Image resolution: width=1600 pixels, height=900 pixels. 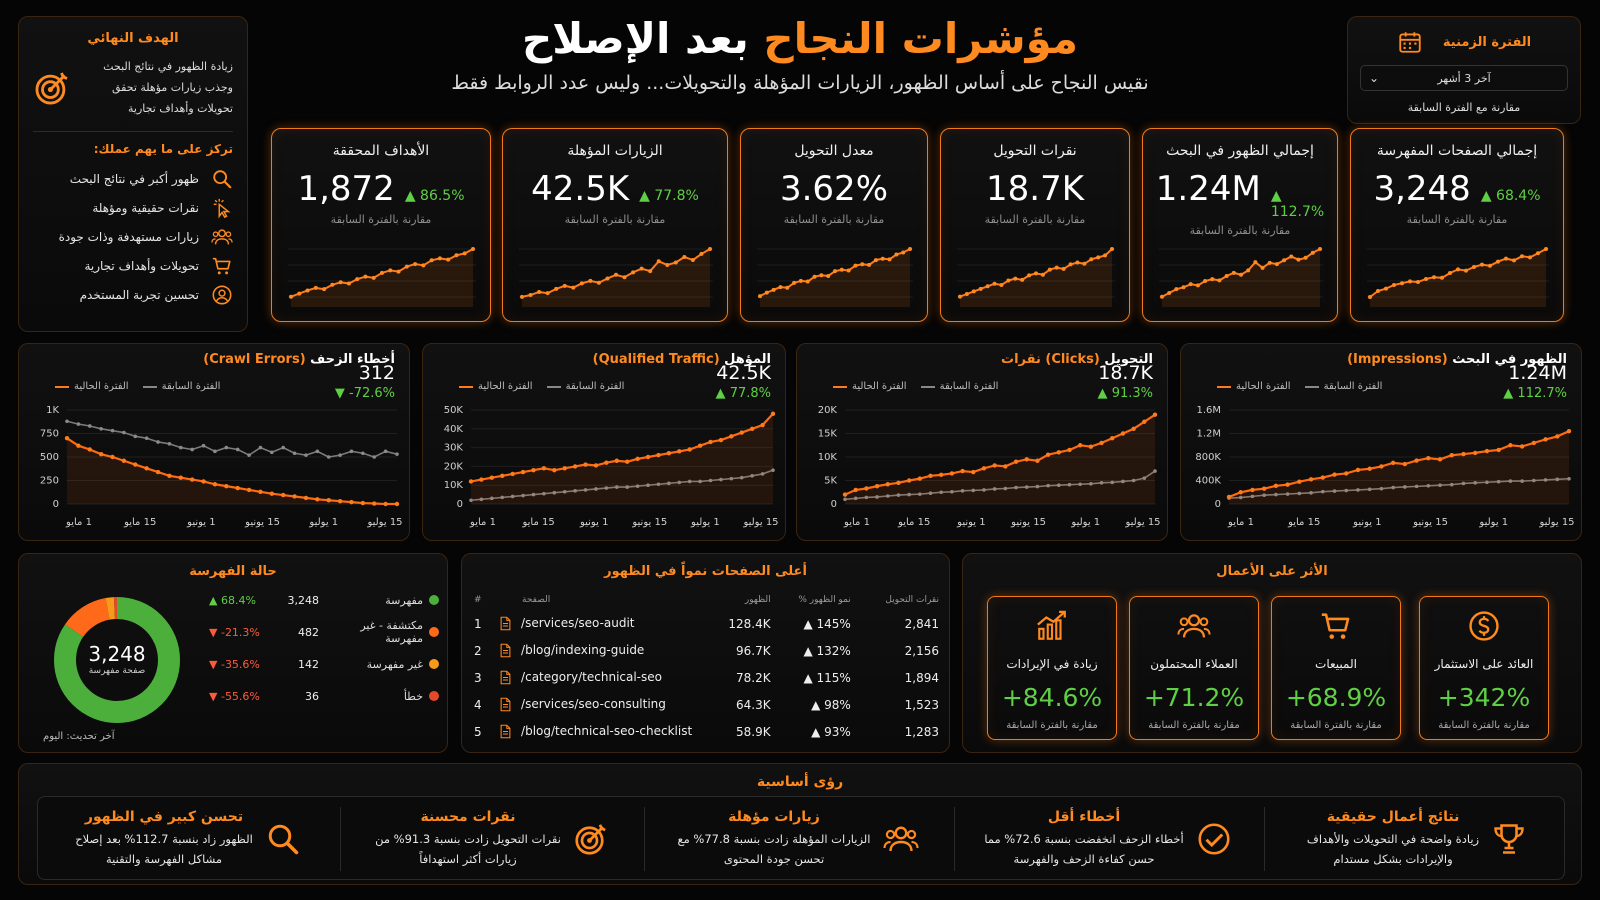 What do you see at coordinates (1272, 571) in the screenshot?
I see `business-impact-title: الأثر على الأعمال` at bounding box center [1272, 571].